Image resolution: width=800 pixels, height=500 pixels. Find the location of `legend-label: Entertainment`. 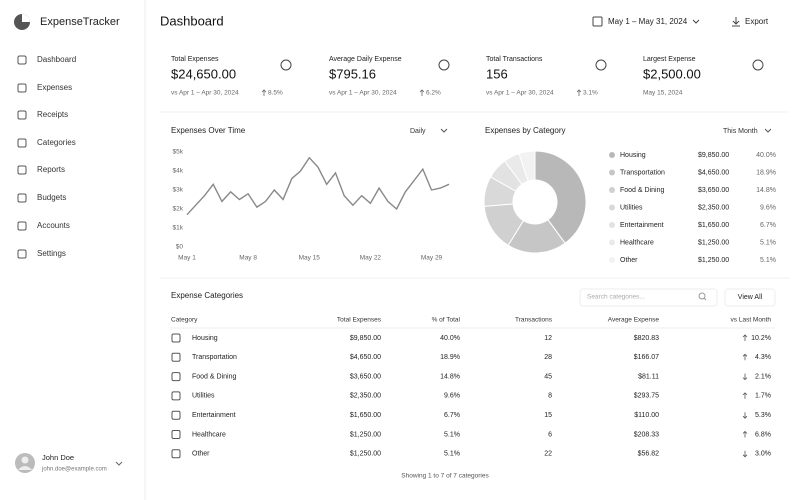

legend-label: Entertainment is located at coordinates (642, 225).